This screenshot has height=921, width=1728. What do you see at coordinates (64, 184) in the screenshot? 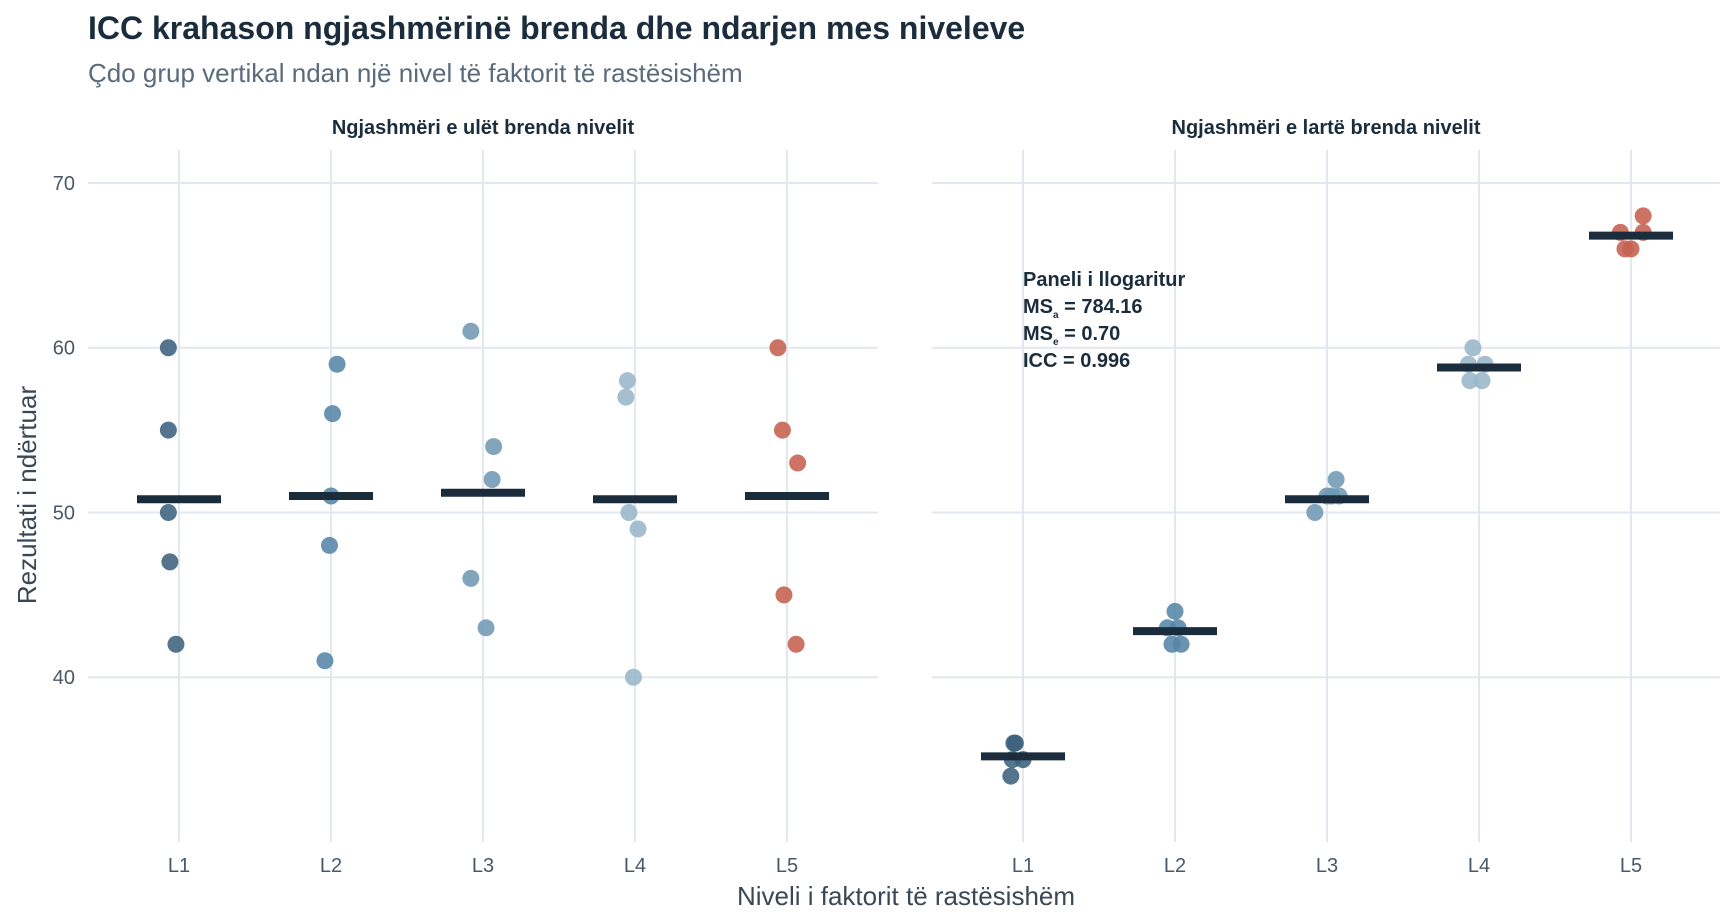
I see `y-tick-label: 70` at bounding box center [64, 184].